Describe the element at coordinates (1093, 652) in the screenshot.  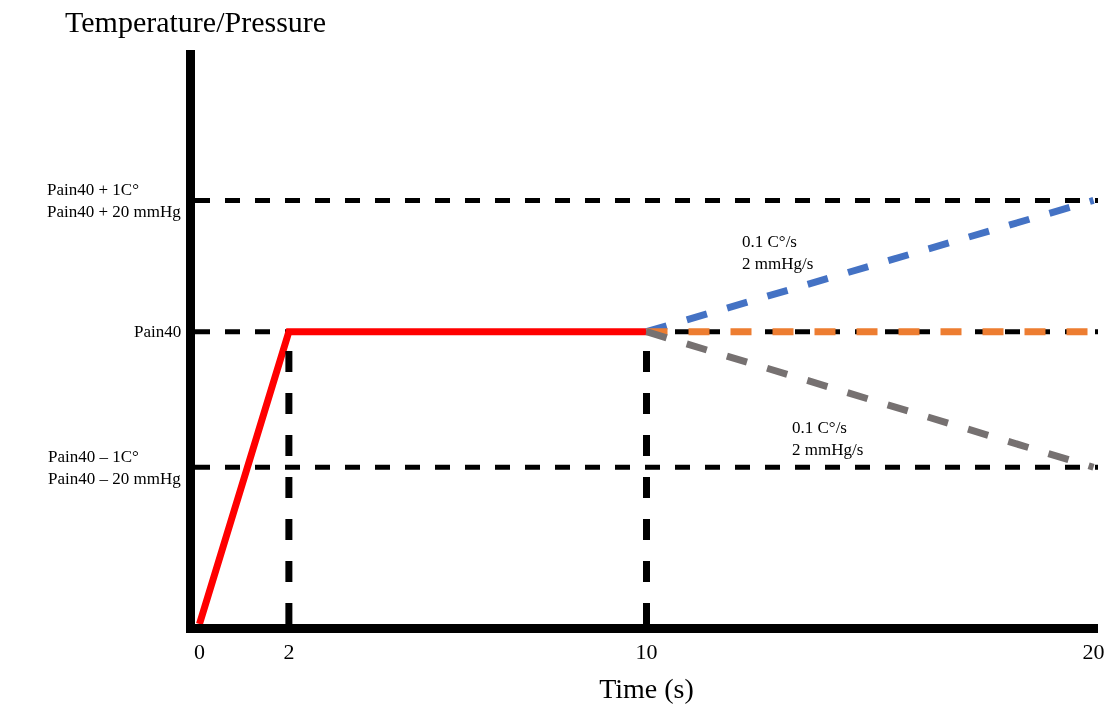
I see `x-tick-label: 20` at that location.